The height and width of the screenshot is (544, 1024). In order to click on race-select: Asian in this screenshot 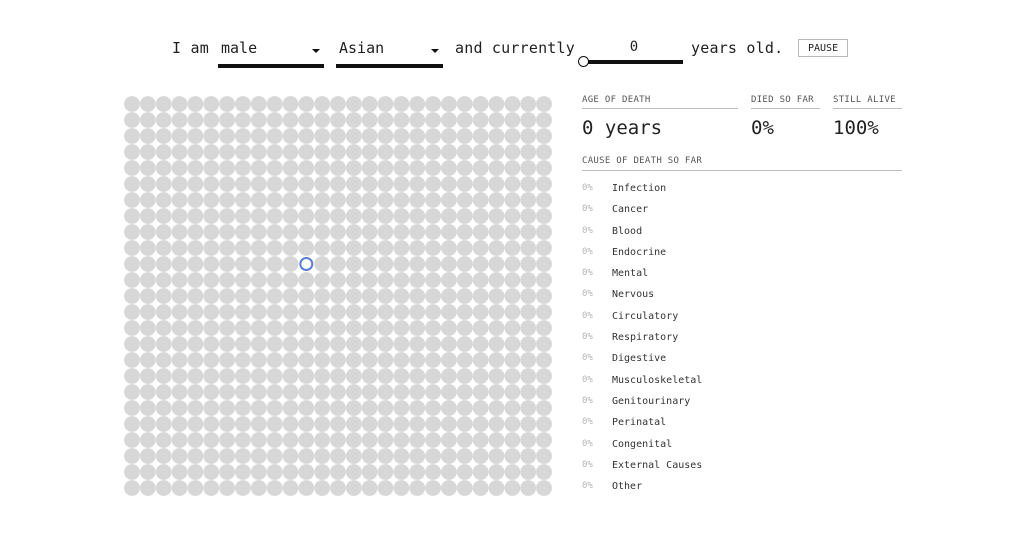, I will do `click(389, 52)`.